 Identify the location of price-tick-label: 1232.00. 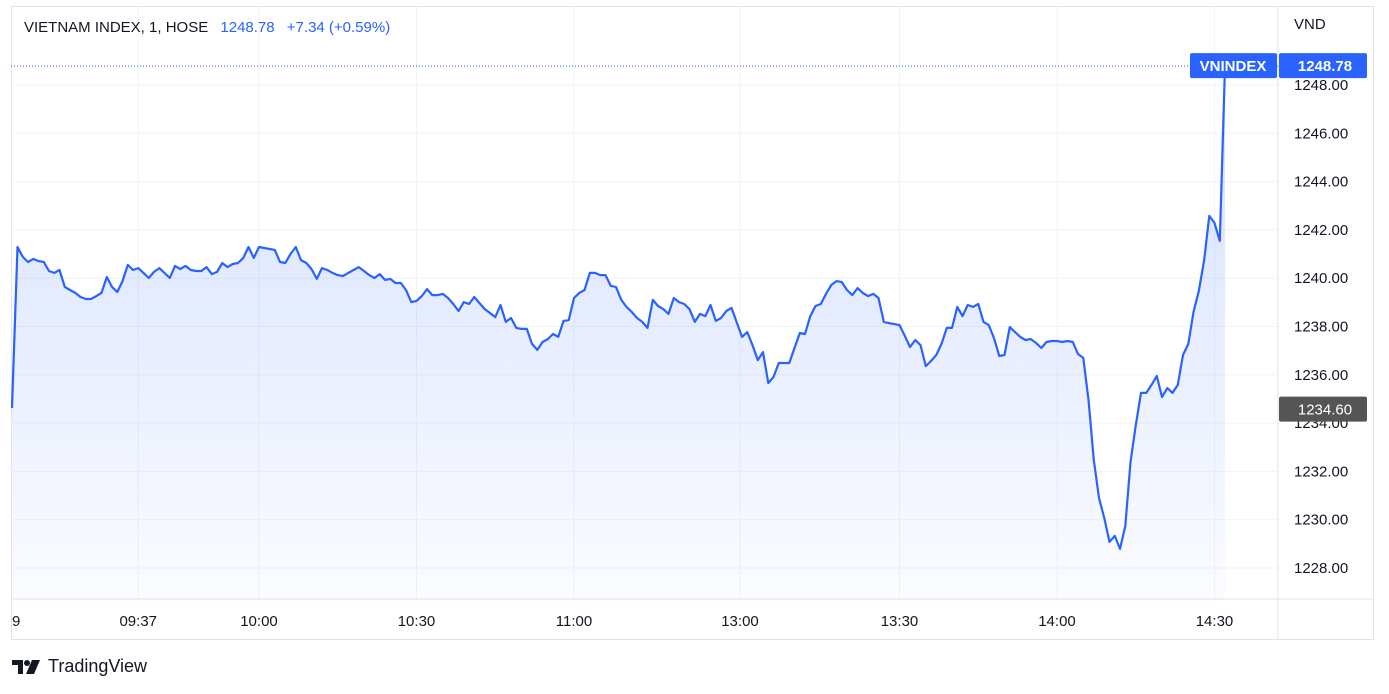
(1321, 471).